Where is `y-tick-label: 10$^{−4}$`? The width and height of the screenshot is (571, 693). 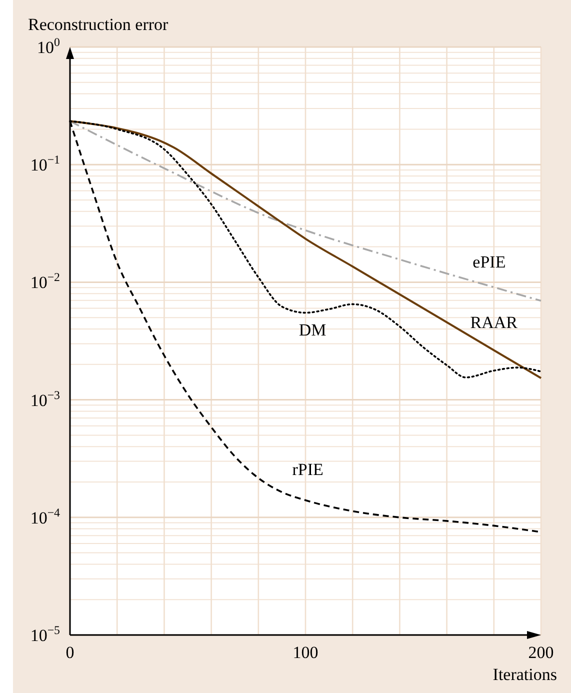
y-tick-label: 10$^{−4}$ is located at coordinates (45, 516).